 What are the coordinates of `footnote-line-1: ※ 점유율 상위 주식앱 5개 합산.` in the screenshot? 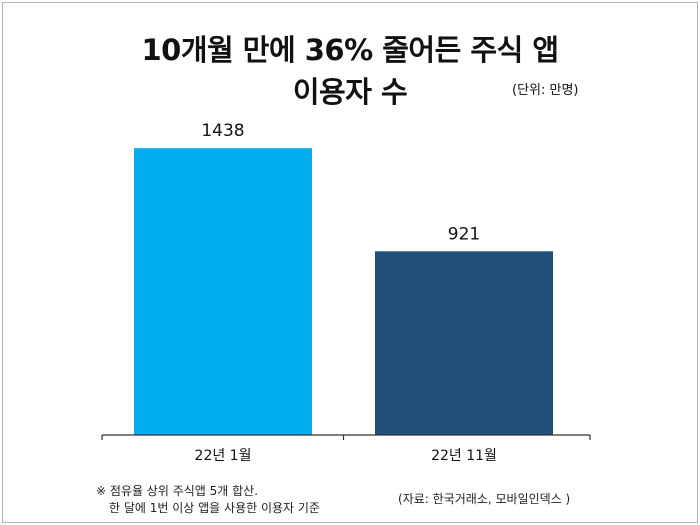 It's located at (177, 491).